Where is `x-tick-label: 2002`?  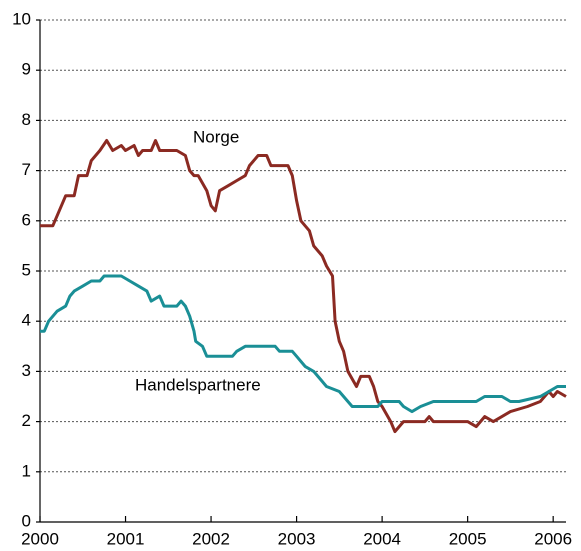
x-tick-label: 2002 is located at coordinates (211, 538).